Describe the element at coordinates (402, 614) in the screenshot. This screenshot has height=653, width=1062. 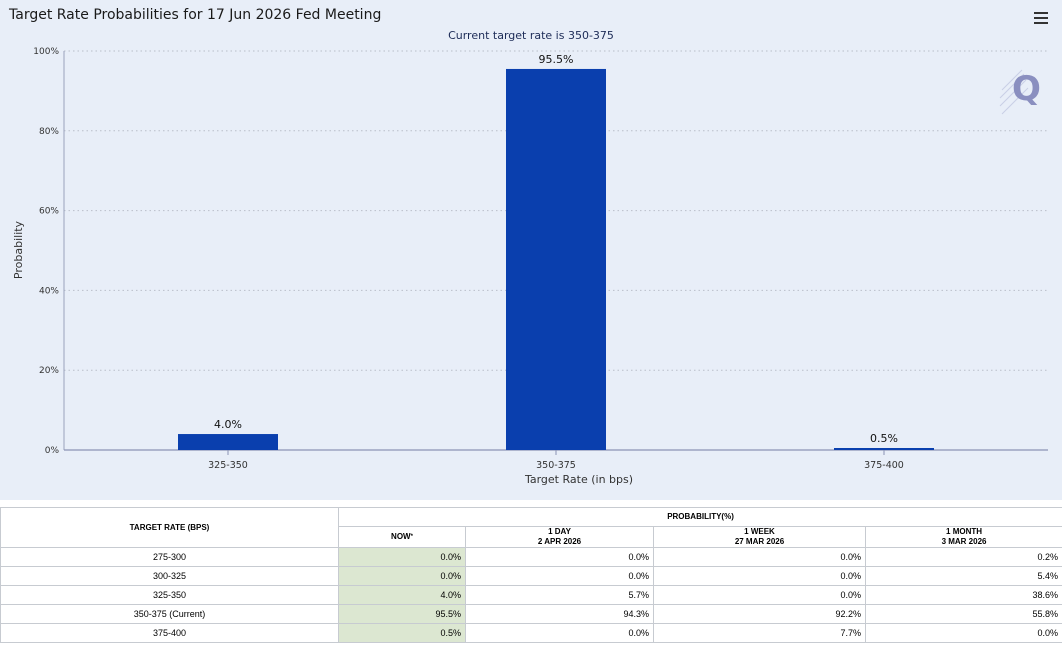
I see `probability-cell: 95.5%` at that location.